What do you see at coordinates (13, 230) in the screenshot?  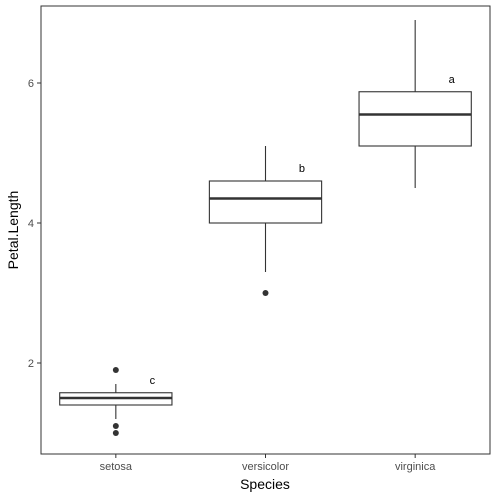 I see `y-axis-title: Petal.Length` at bounding box center [13, 230].